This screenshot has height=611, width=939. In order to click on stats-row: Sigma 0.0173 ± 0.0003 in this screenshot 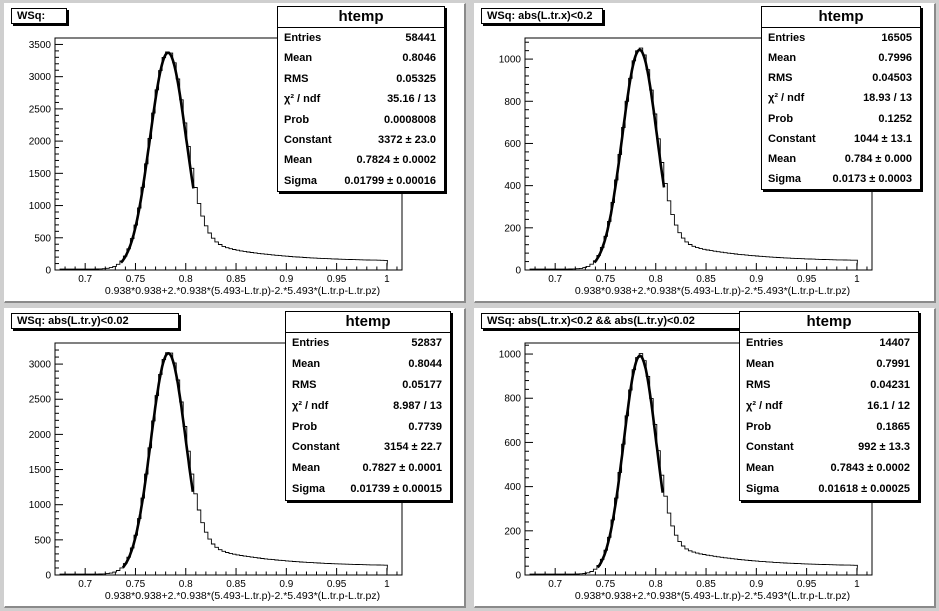, I will do `click(841, 179)`.